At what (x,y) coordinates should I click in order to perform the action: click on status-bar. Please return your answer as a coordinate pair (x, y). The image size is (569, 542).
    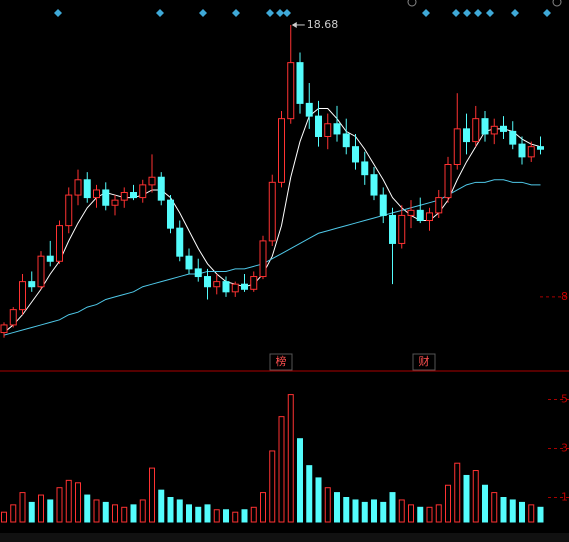
    Looking at the image, I should click on (284, 537).